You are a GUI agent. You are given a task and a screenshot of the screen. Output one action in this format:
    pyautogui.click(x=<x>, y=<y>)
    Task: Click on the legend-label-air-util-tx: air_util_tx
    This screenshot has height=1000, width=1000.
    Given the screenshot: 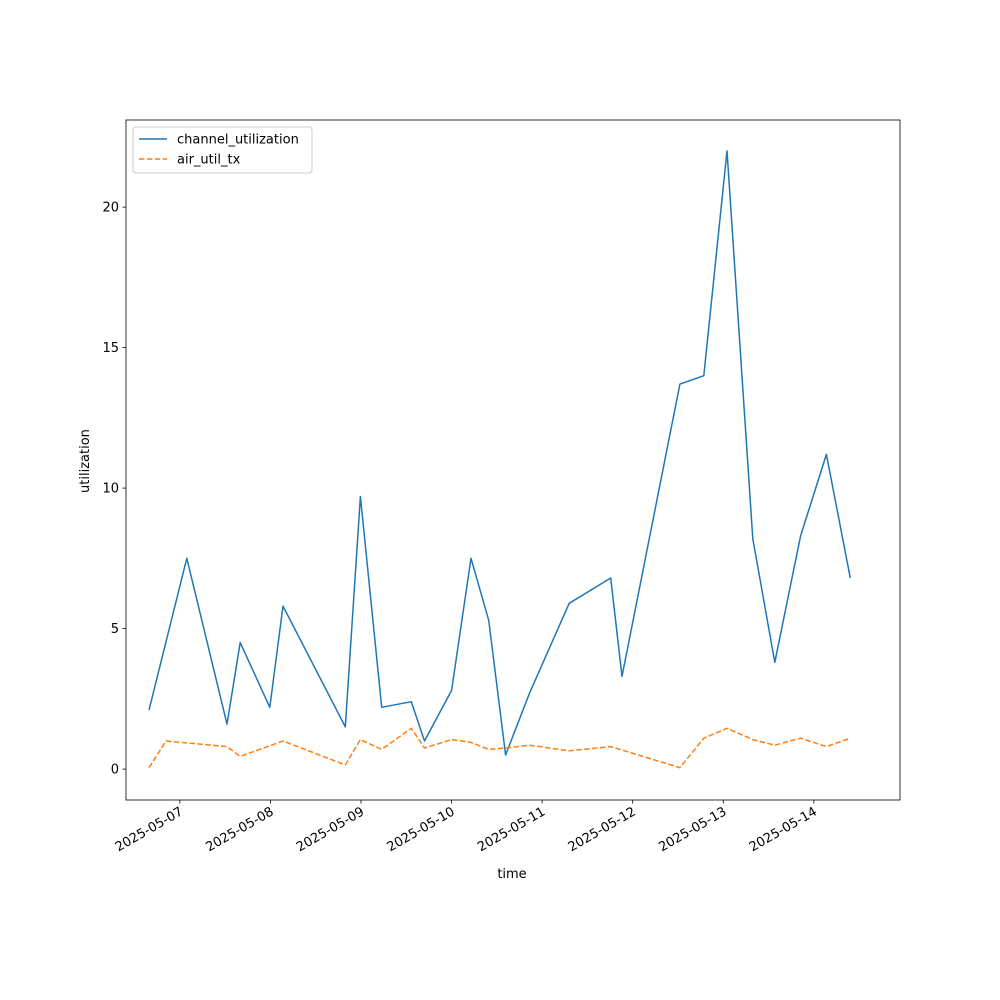 What is the action you would take?
    pyautogui.click(x=209, y=160)
    